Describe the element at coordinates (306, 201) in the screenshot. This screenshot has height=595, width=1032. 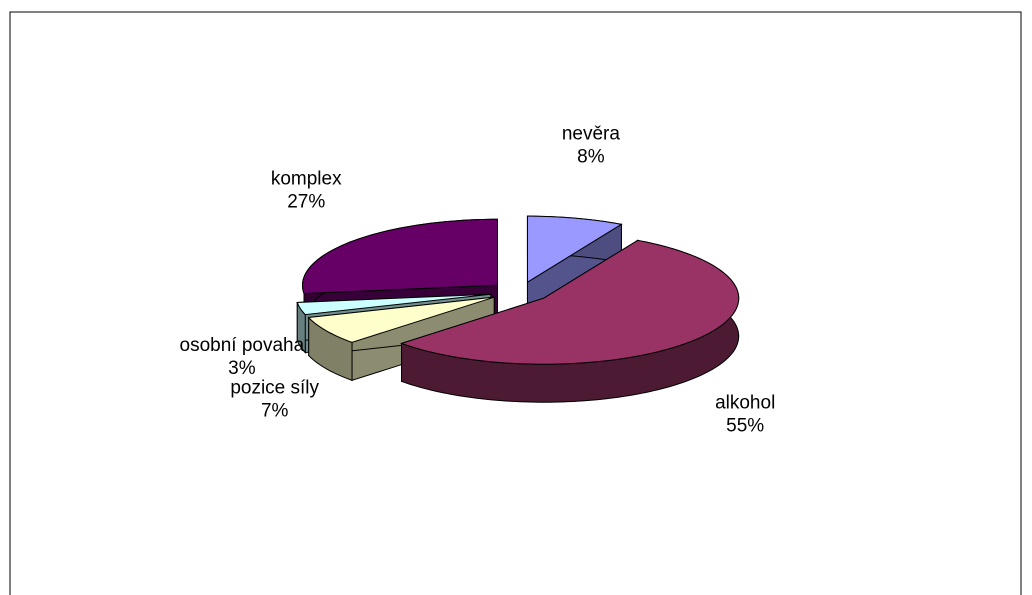
I see `data-label-value: 27%` at that location.